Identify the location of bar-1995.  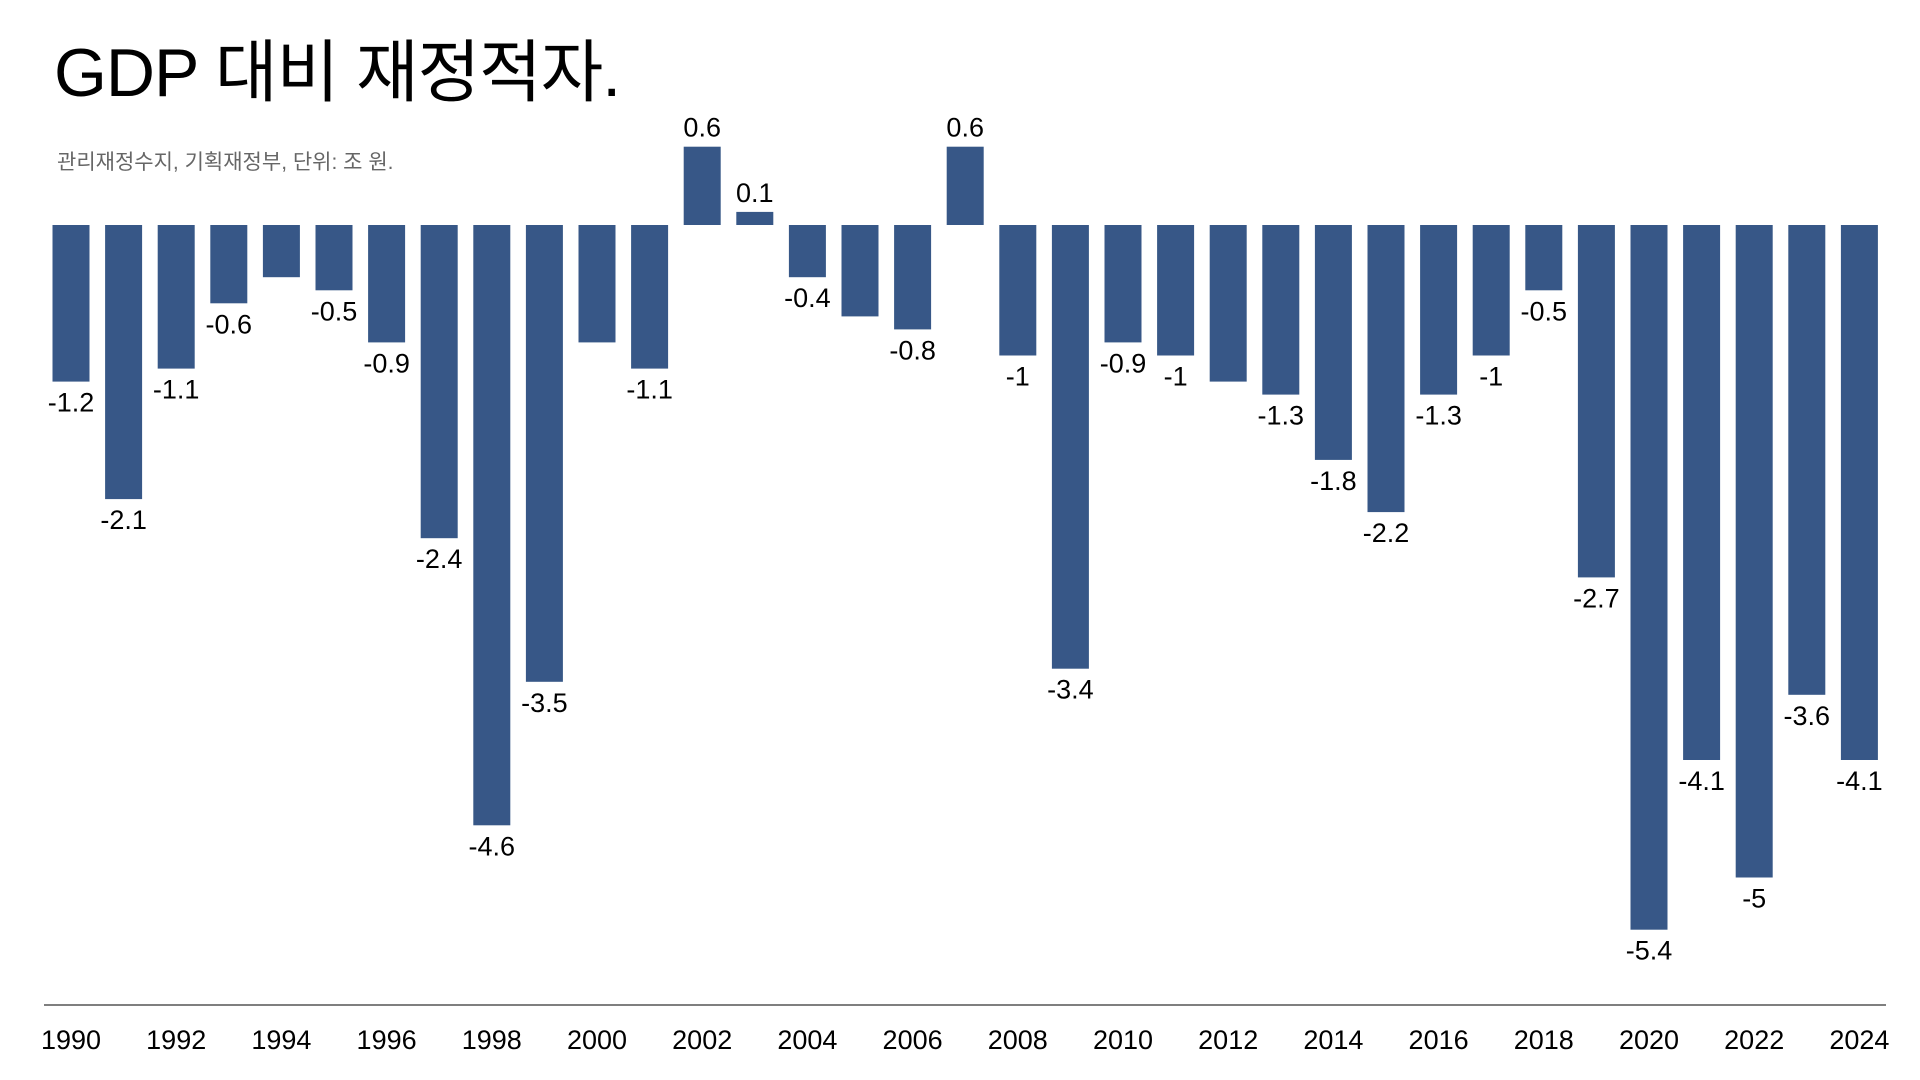
(334, 258).